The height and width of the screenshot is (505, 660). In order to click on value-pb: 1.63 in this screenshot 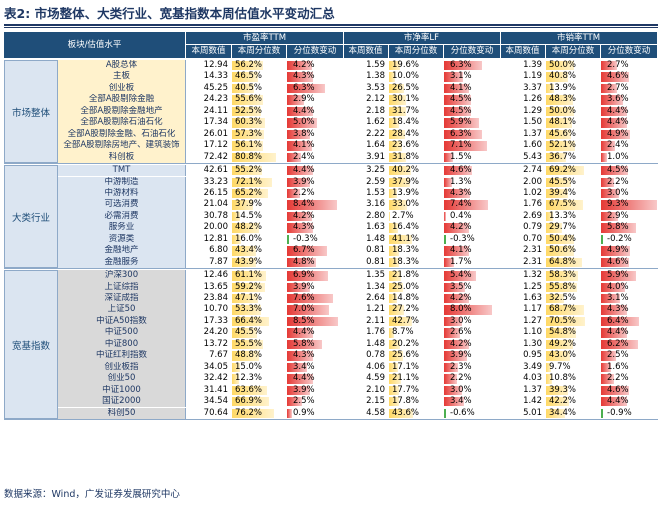, I will do `click(375, 227)`.